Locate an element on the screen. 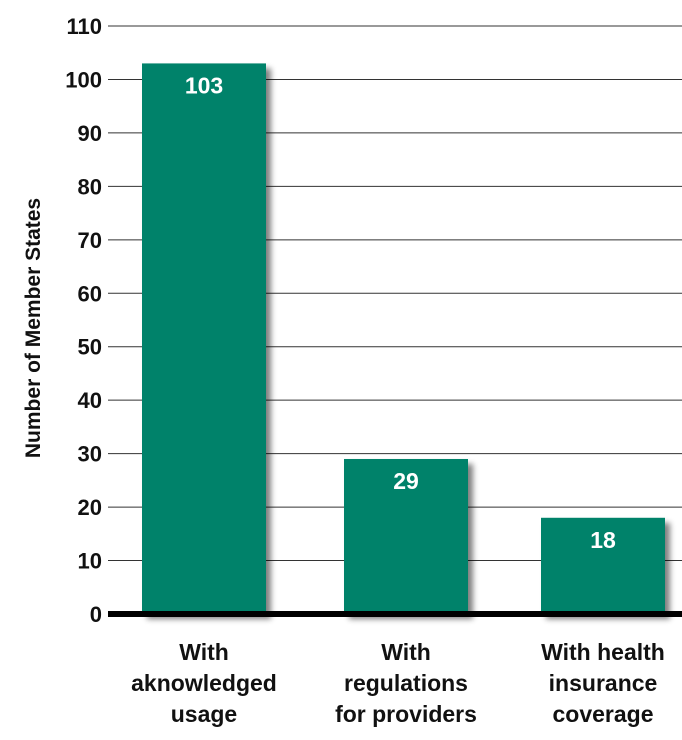 The width and height of the screenshot is (682, 740). y-tick-label: 20 is located at coordinates (90, 507).